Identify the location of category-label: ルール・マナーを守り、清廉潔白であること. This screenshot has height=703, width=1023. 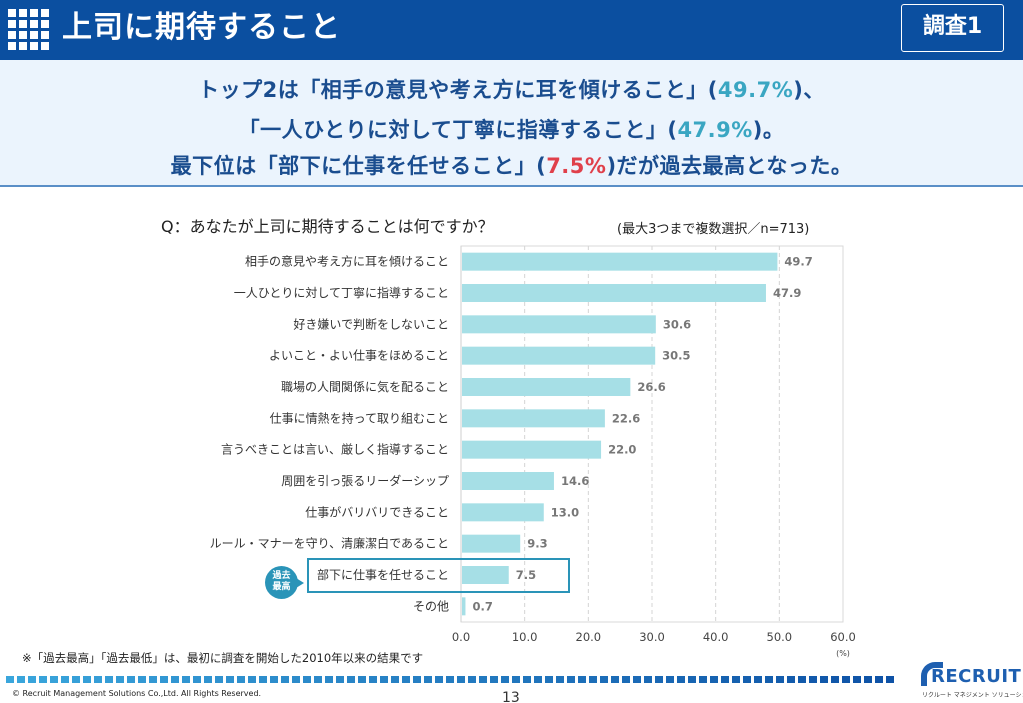
(329, 543).